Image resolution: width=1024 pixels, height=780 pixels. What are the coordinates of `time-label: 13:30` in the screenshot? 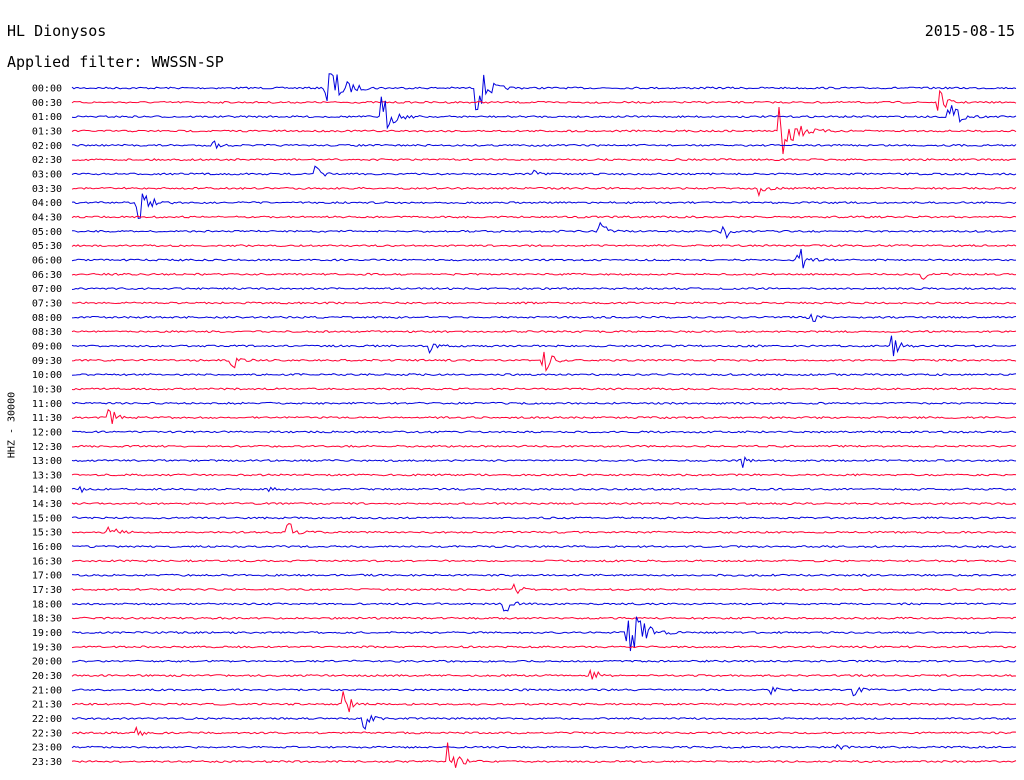 It's located at (47, 475).